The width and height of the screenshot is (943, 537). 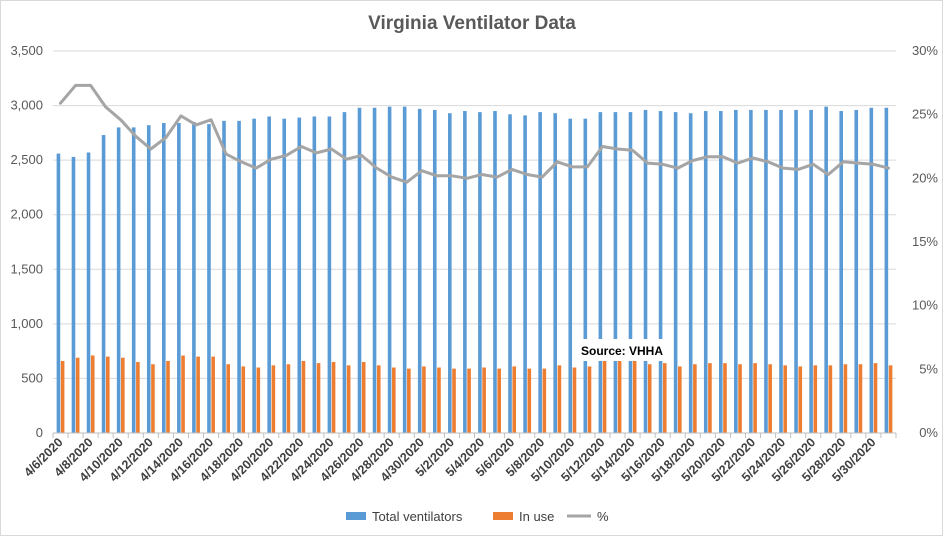 What do you see at coordinates (32, 377) in the screenshot?
I see `y-tick-label: 500` at bounding box center [32, 377].